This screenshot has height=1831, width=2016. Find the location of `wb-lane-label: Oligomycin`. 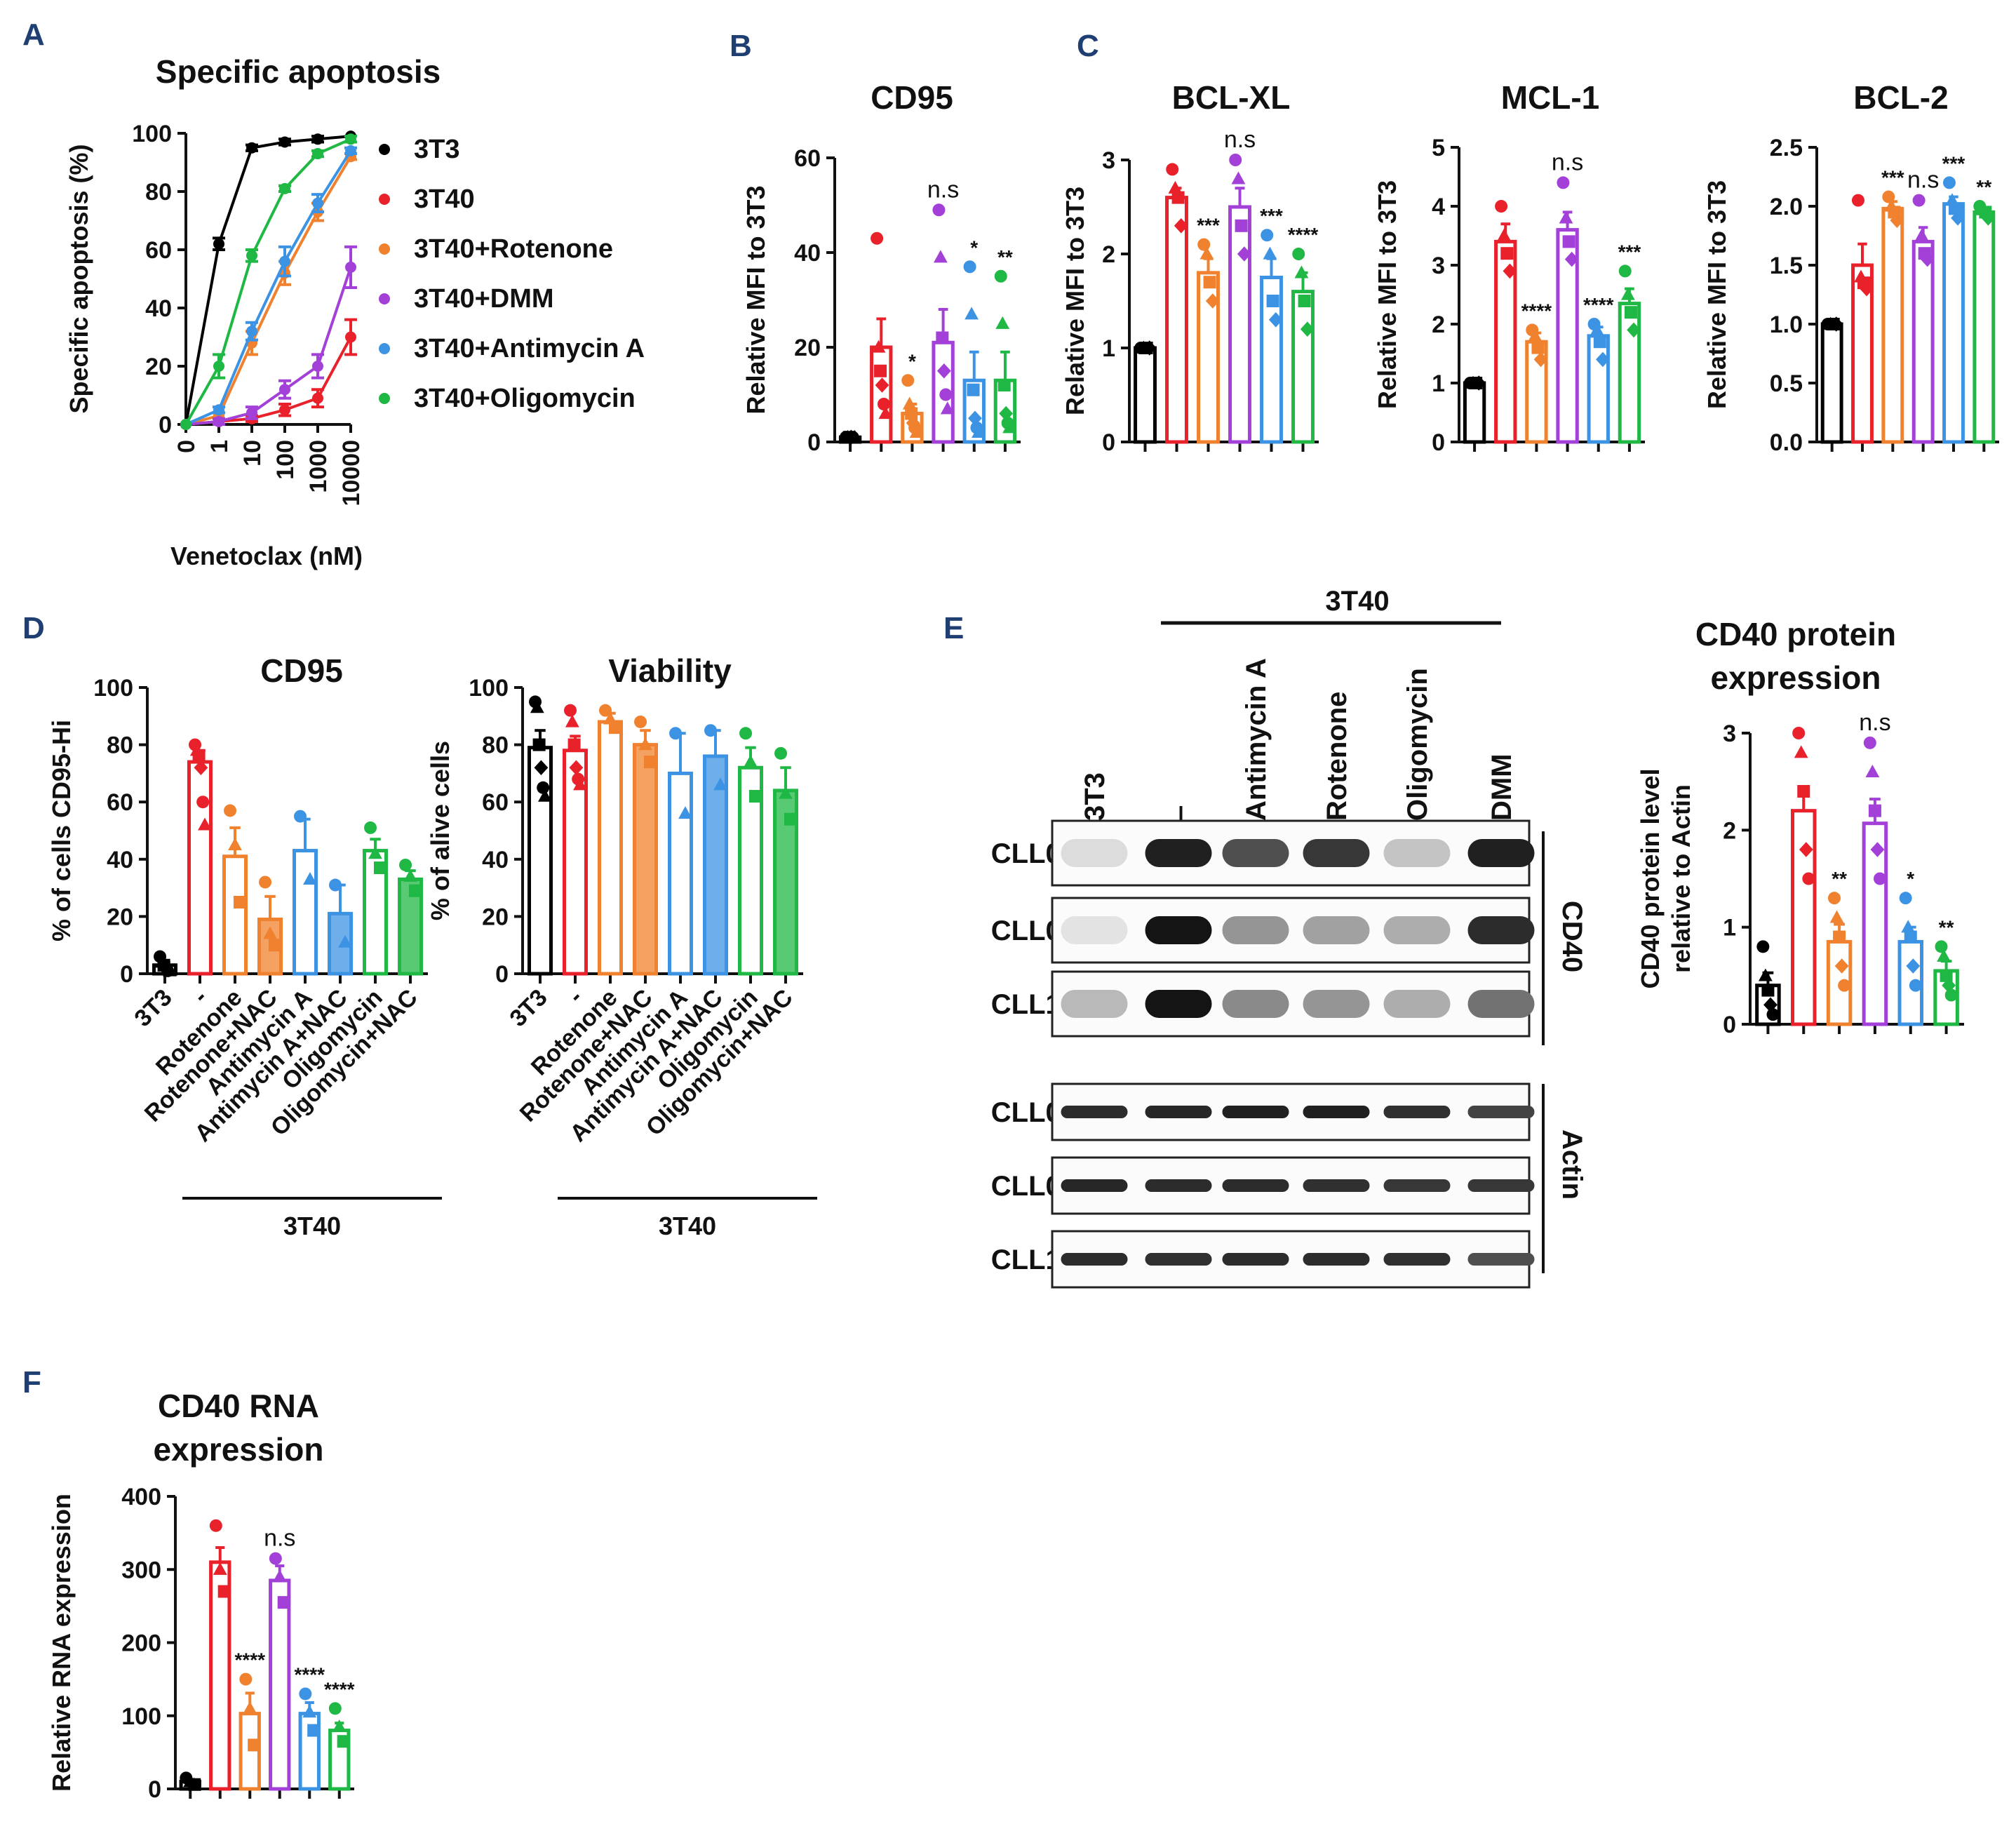

wb-lane-label: Oligomycin is located at coordinates (1417, 744).